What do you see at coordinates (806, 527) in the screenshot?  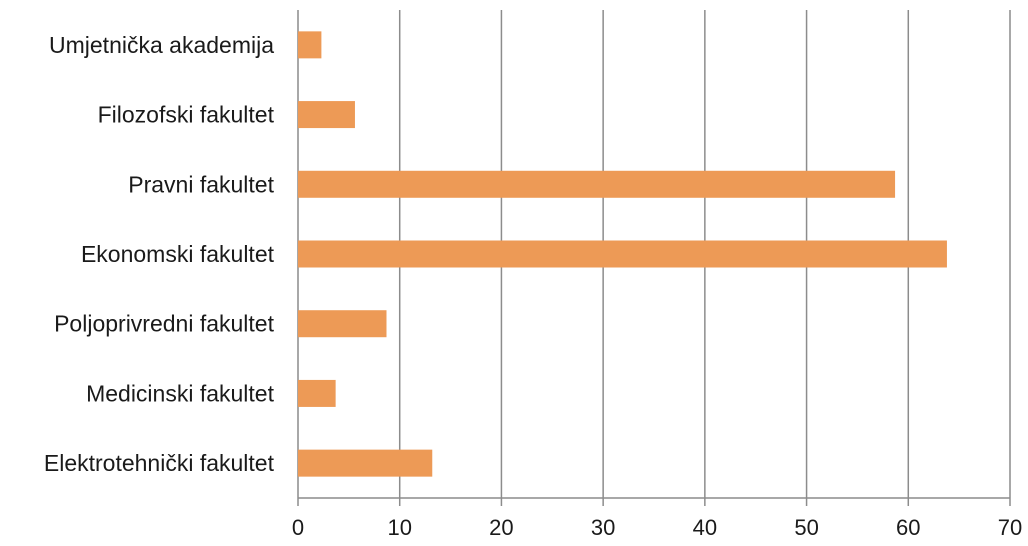 I see `x-tick-label: 50` at bounding box center [806, 527].